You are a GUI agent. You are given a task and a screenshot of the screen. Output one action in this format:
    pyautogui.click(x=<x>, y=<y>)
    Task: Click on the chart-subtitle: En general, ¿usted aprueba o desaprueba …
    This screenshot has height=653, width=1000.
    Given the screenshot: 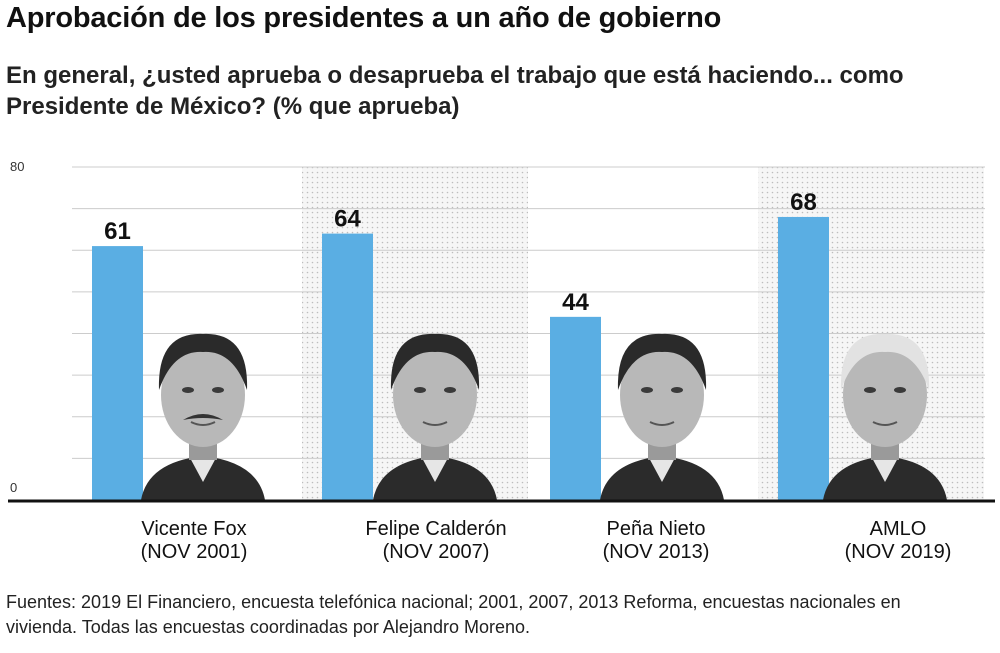 What is the action you would take?
    pyautogui.click(x=455, y=91)
    